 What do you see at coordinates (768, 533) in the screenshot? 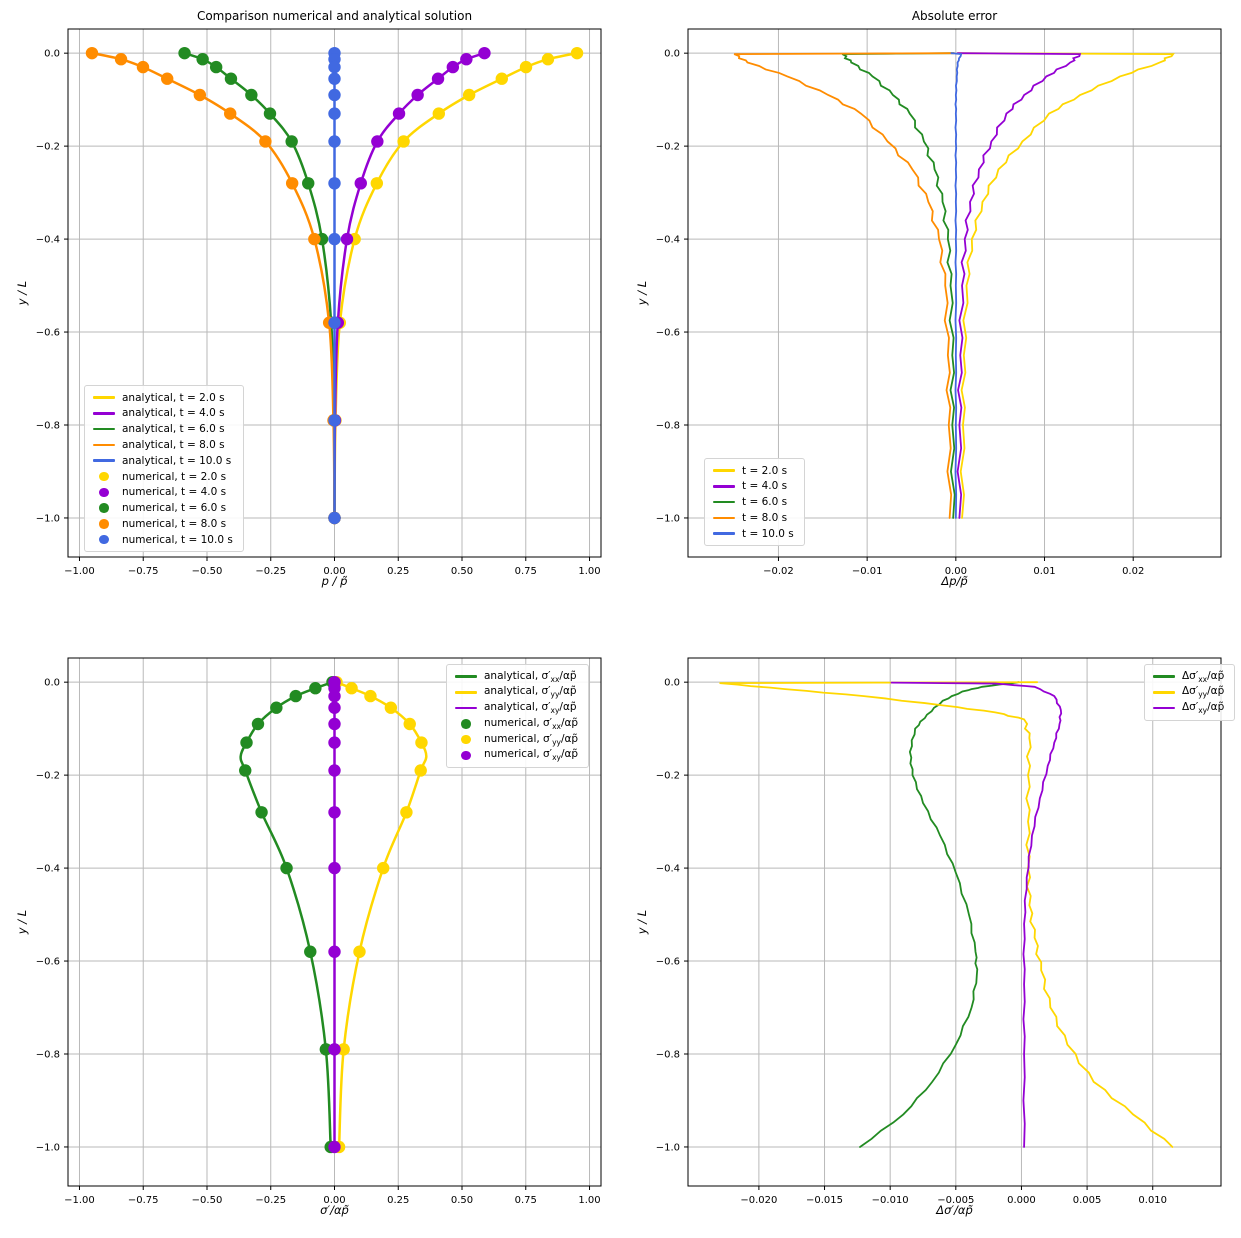
I see `legend-label: t = 10.0 s` at bounding box center [768, 533].